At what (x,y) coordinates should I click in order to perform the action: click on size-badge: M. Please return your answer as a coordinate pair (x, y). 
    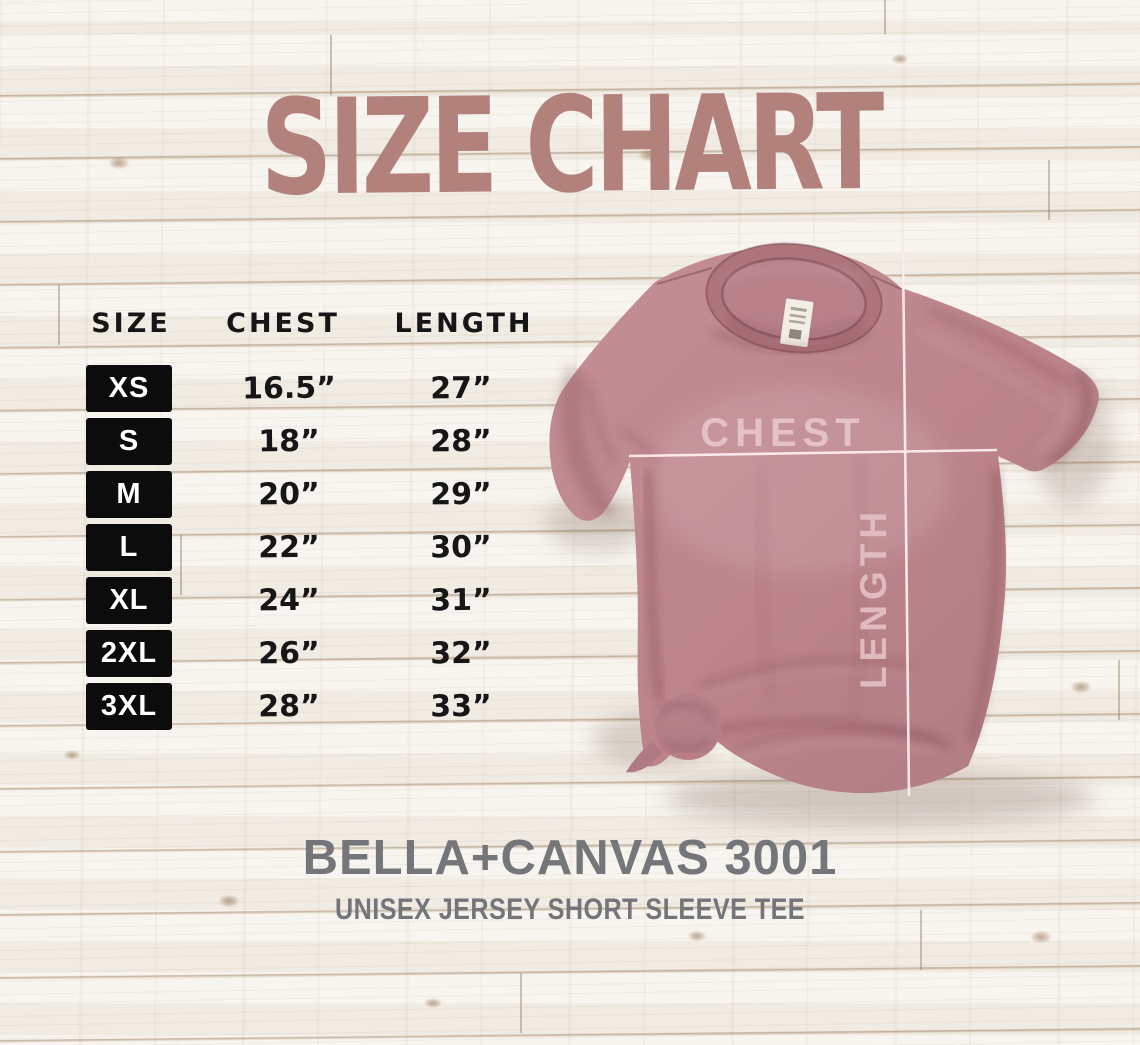
    Looking at the image, I should click on (129, 494).